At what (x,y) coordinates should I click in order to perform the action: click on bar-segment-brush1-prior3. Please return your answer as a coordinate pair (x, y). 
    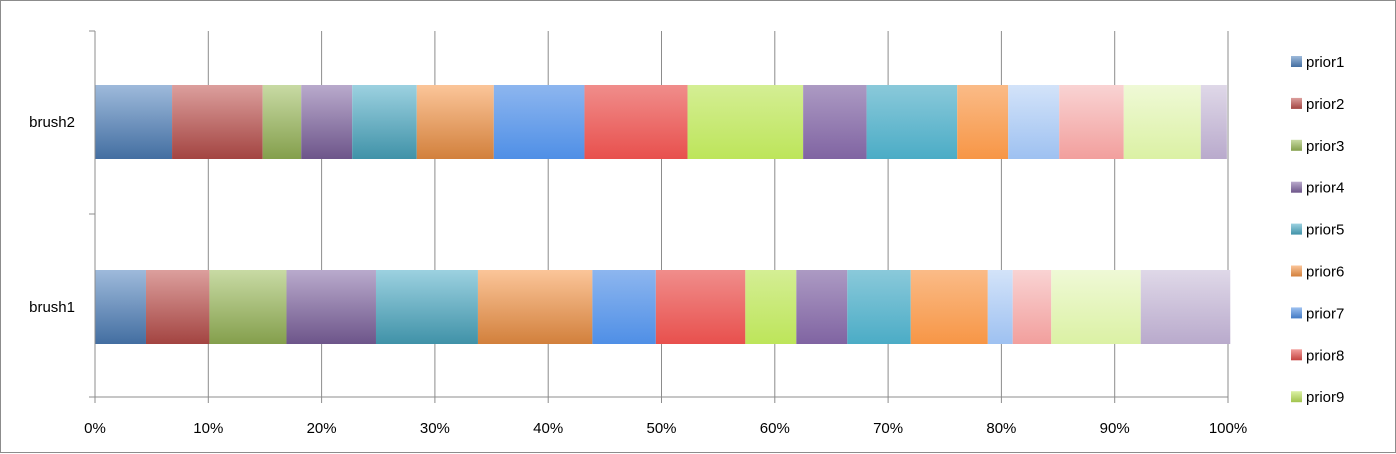
    Looking at the image, I should click on (248, 307).